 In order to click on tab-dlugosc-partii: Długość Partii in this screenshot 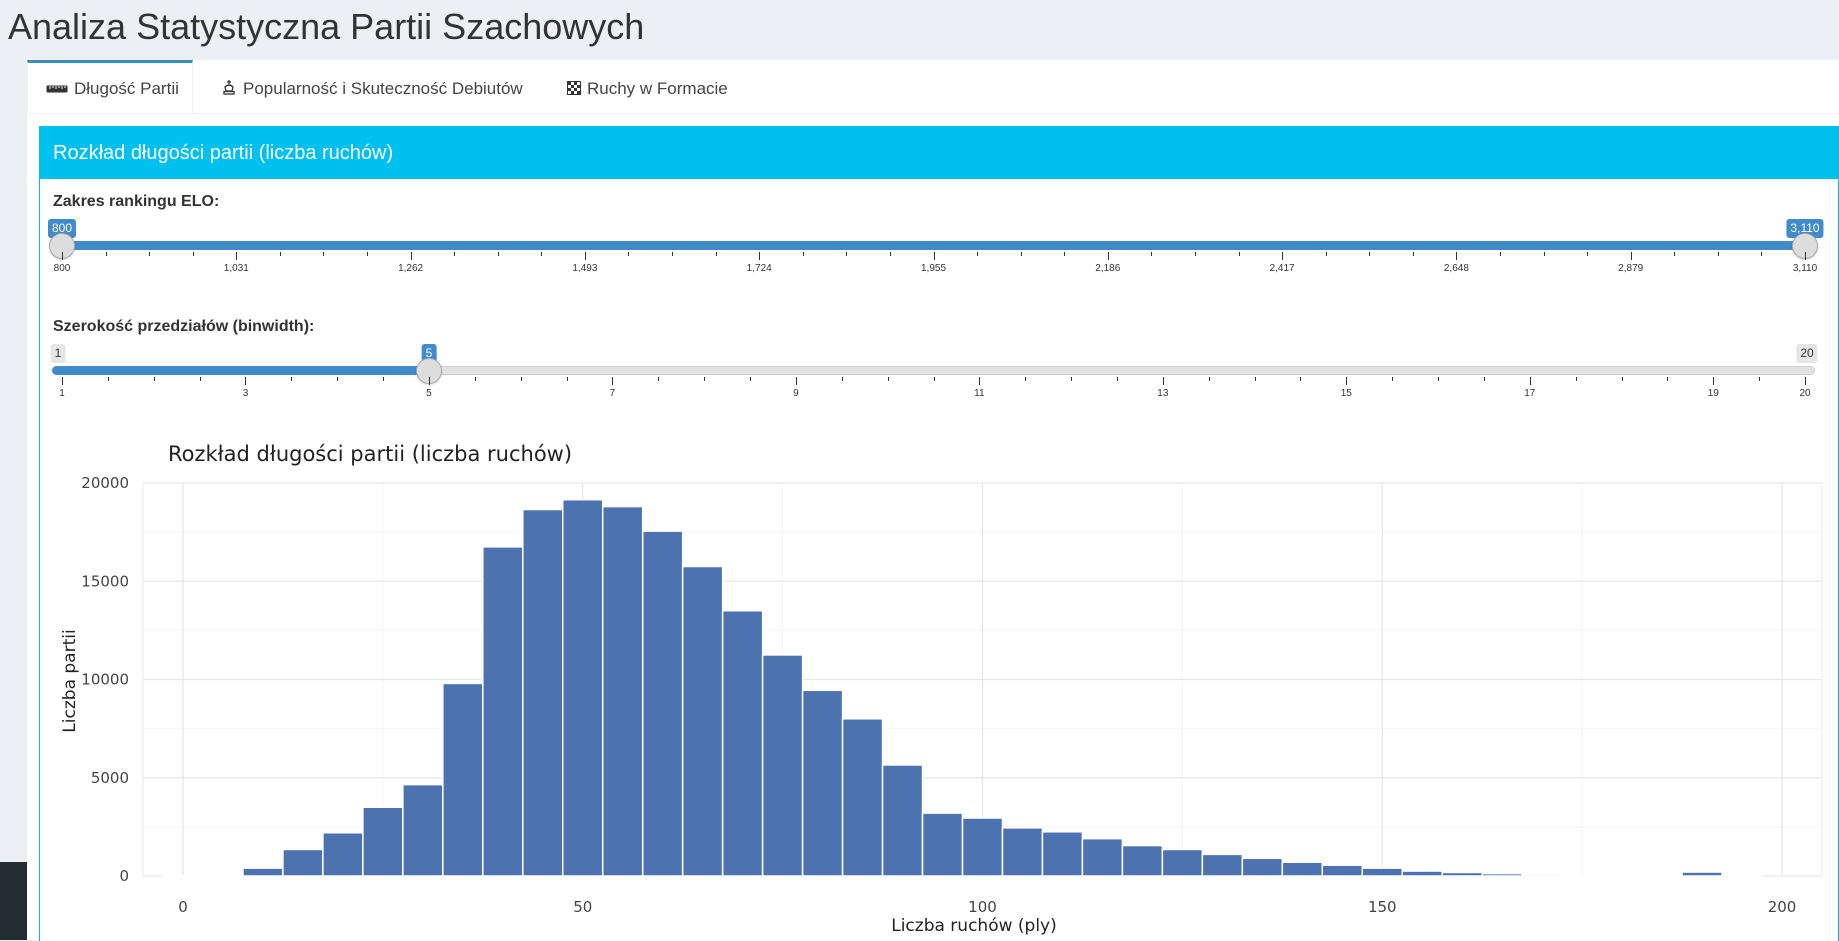, I will do `click(110, 86)`.